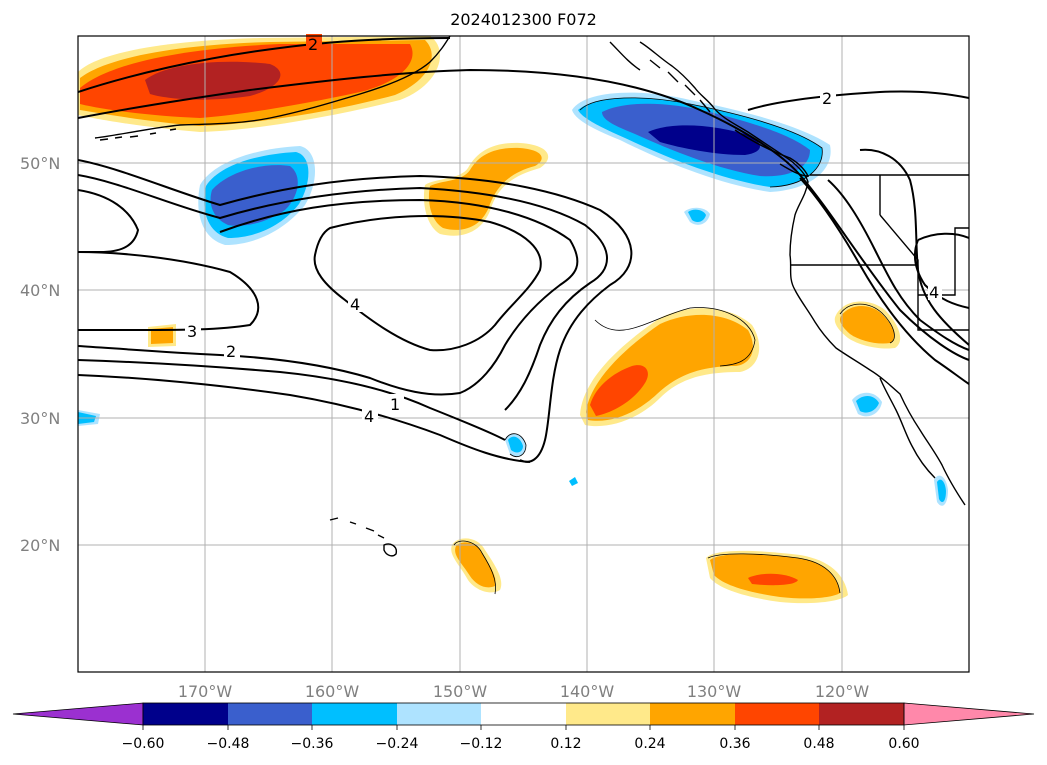 The height and width of the screenshot is (765, 1047). Describe the element at coordinates (228, 744) in the screenshot. I see `colorbar-tick-label: −0.48` at that location.